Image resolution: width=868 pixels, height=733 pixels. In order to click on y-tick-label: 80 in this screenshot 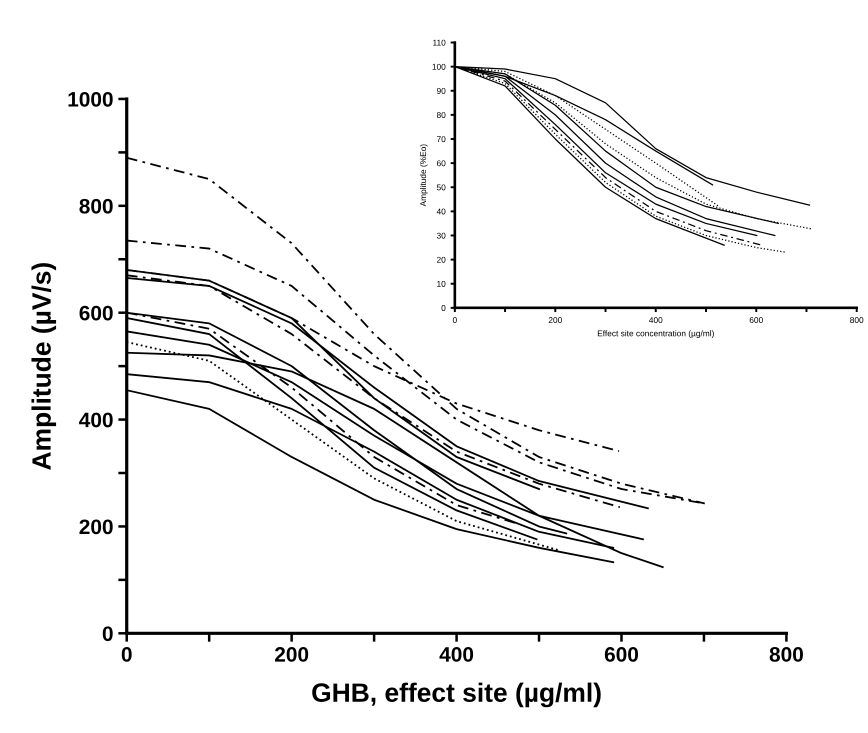, I will do `click(441, 115)`.